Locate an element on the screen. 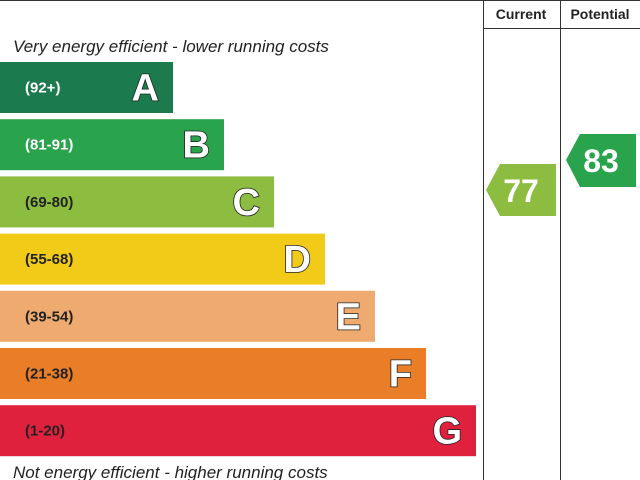  band-range: (21-38) is located at coordinates (49, 374).